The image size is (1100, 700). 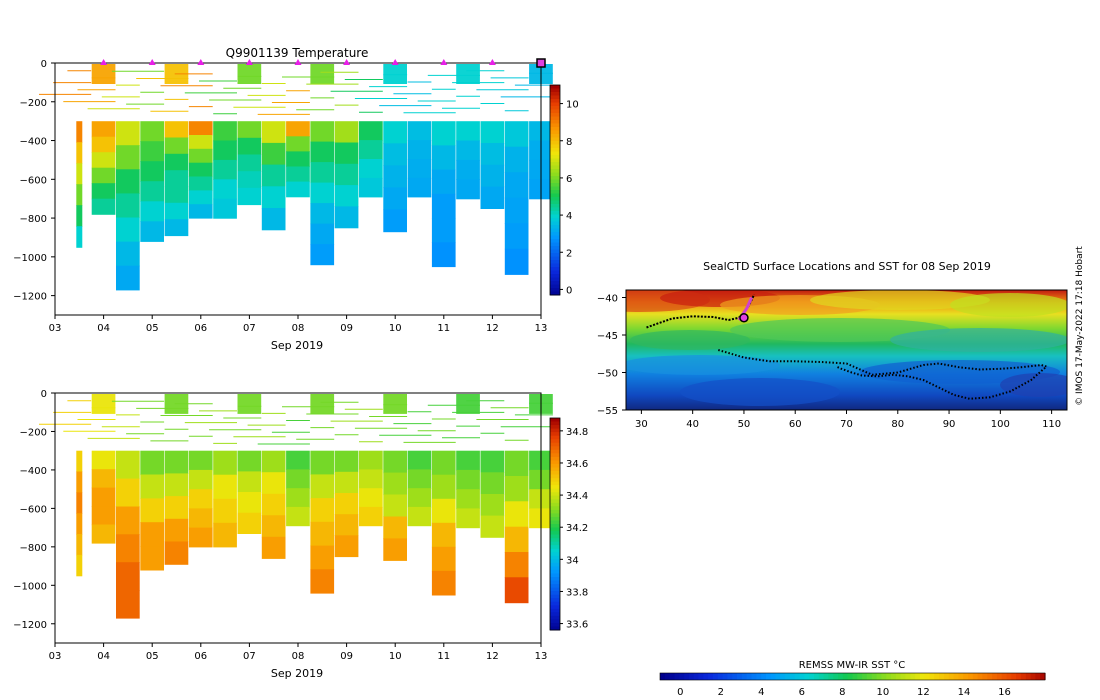 What do you see at coordinates (297, 673) in the screenshot?
I see `salinity-xlabel: Sep 2019` at bounding box center [297, 673].